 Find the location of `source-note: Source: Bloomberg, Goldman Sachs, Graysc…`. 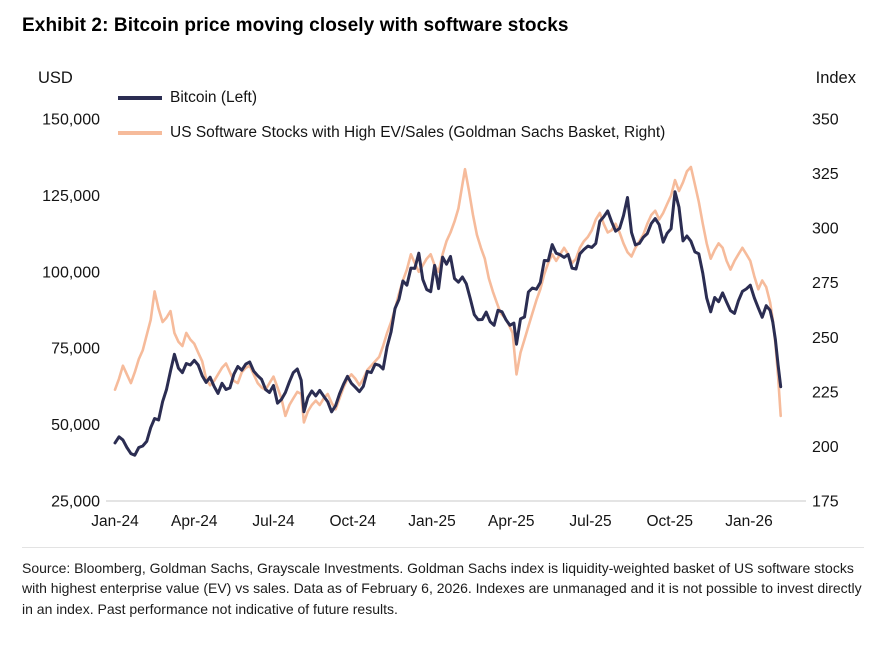

source-note: Source: Bloomberg, Goldman Sachs, Graysc… is located at coordinates (443, 583).